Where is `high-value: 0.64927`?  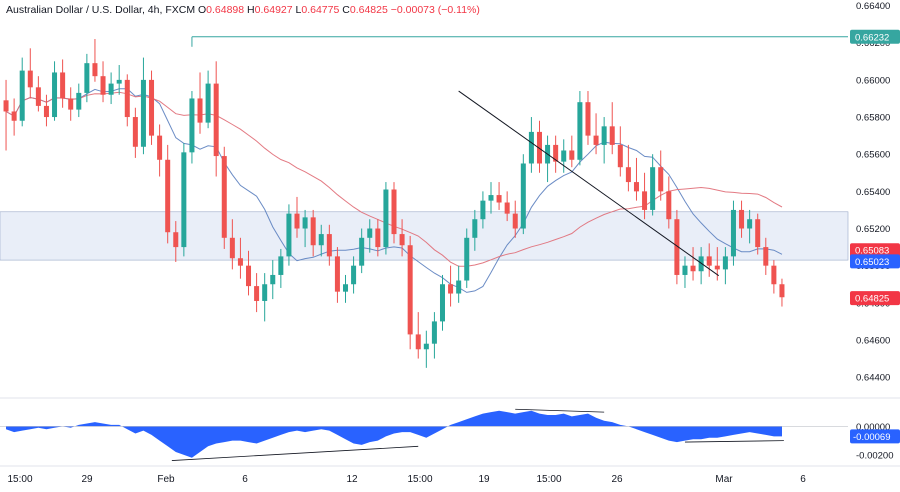 high-value: 0.64927 is located at coordinates (273, 10).